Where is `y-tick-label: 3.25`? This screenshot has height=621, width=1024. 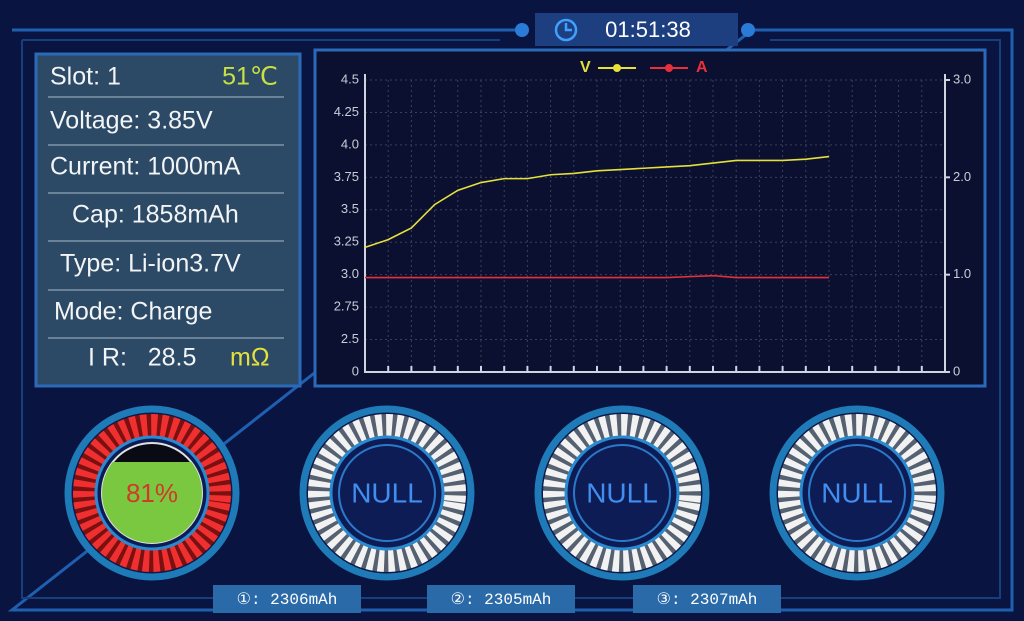
y-tick-label: 3.25 is located at coordinates (346, 241).